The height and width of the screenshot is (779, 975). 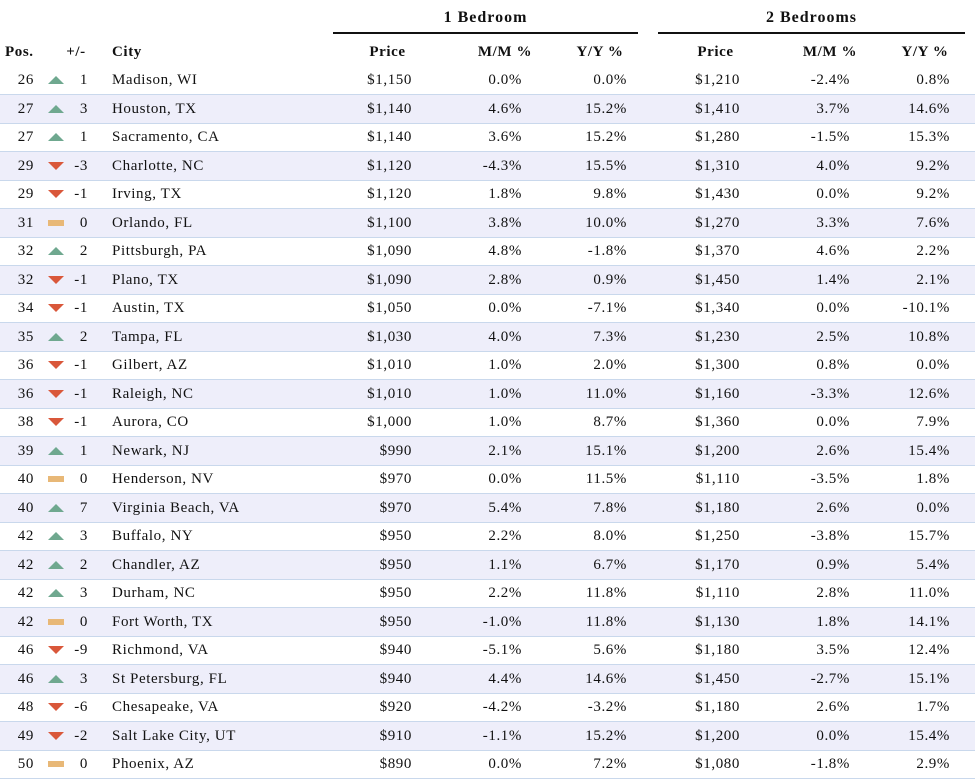 What do you see at coordinates (25, 194) in the screenshot?
I see `table-cell: 29` at bounding box center [25, 194].